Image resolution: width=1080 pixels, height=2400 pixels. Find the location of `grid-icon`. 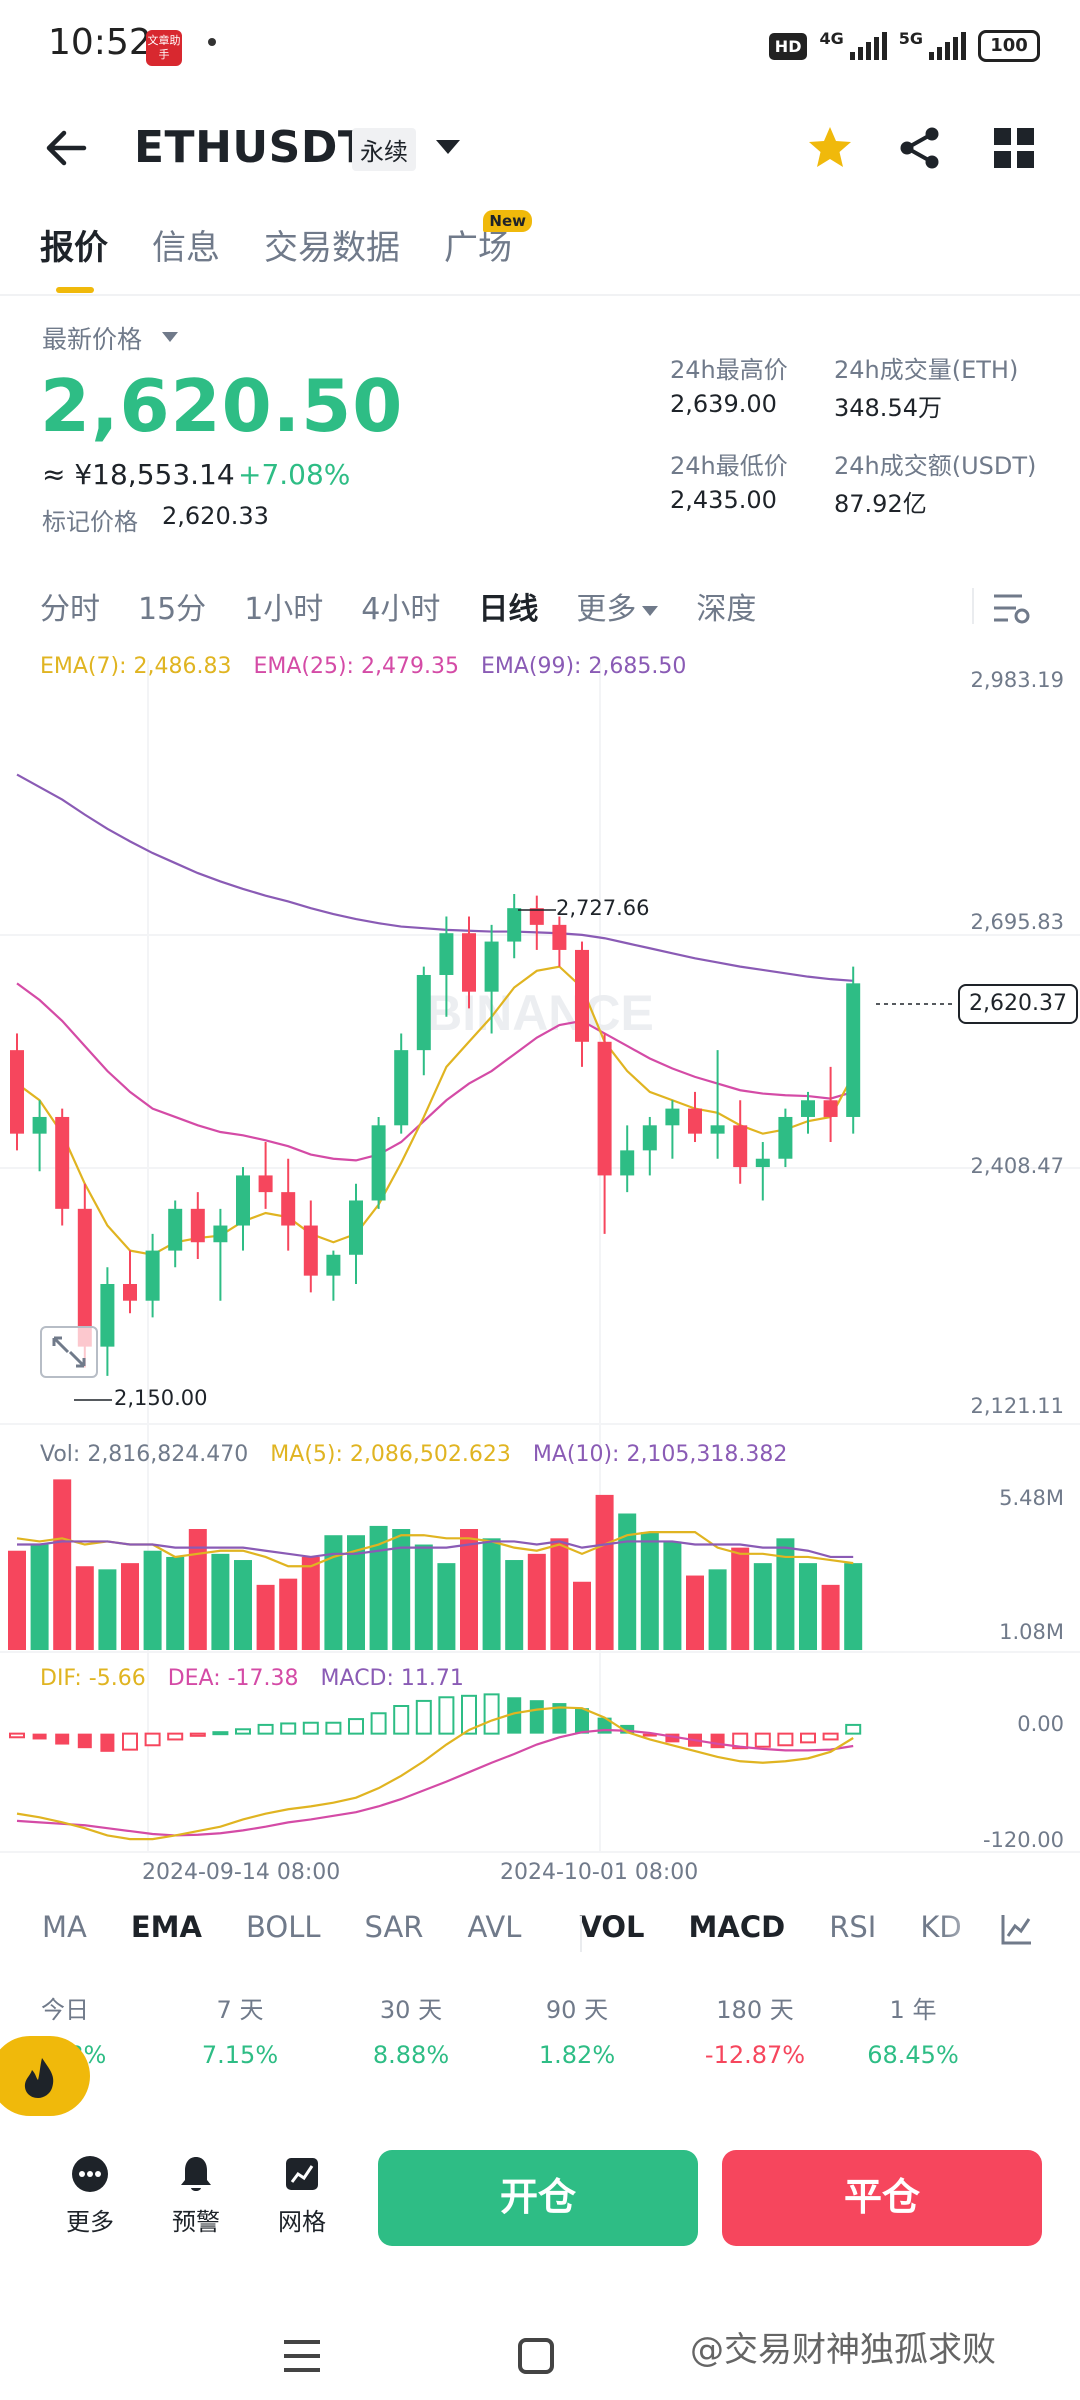

grid-icon is located at coordinates (1014, 148).